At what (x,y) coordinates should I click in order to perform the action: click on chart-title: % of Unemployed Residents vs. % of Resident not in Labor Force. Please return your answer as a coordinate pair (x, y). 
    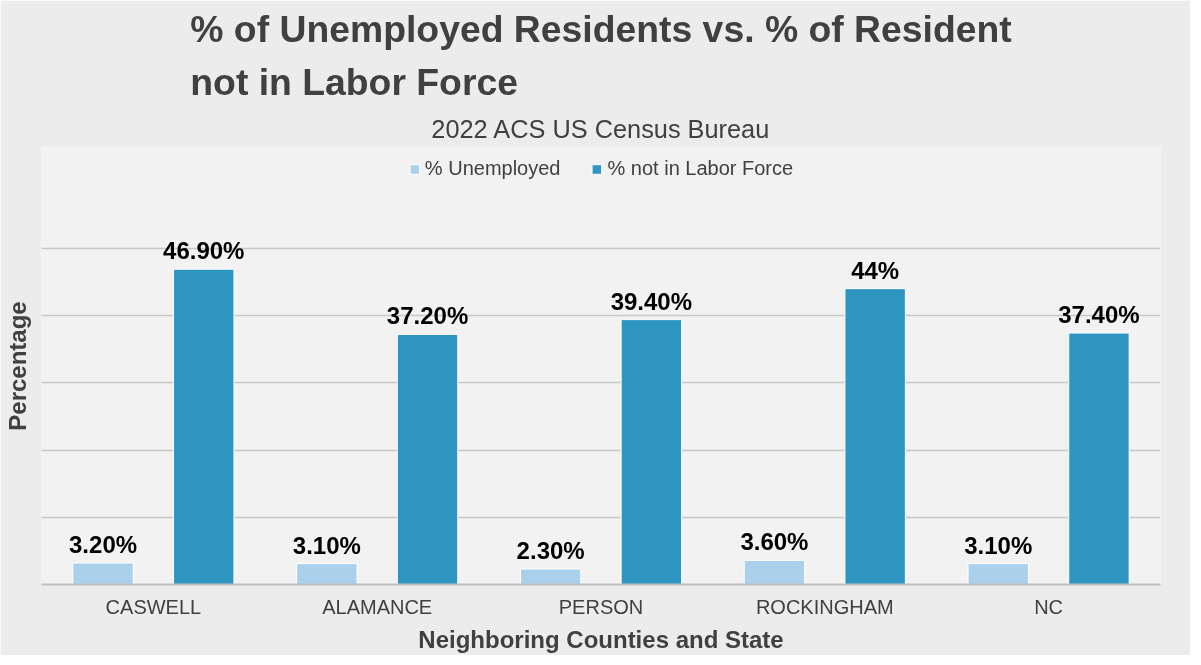
    Looking at the image, I should click on (601, 55).